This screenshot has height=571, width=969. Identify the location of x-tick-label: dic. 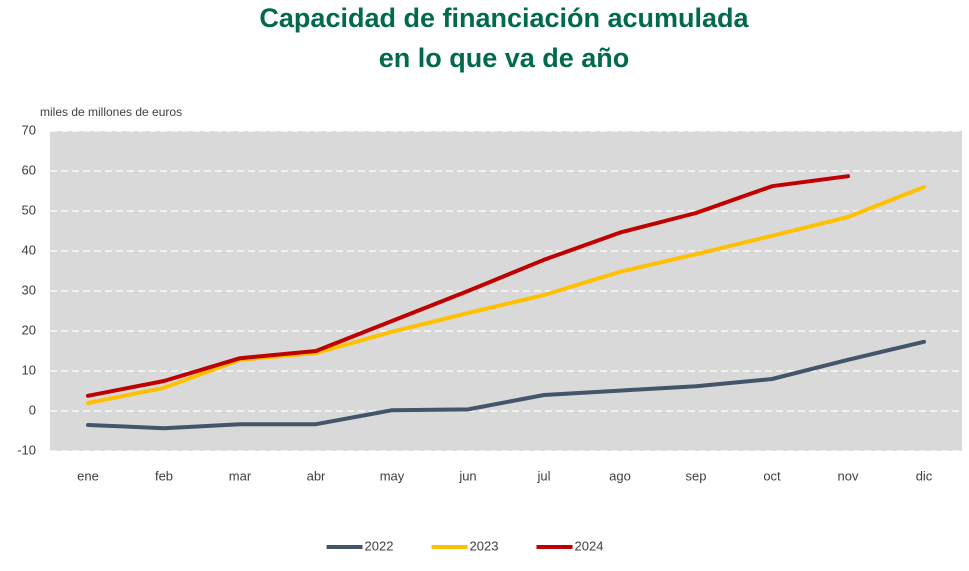
(924, 475).